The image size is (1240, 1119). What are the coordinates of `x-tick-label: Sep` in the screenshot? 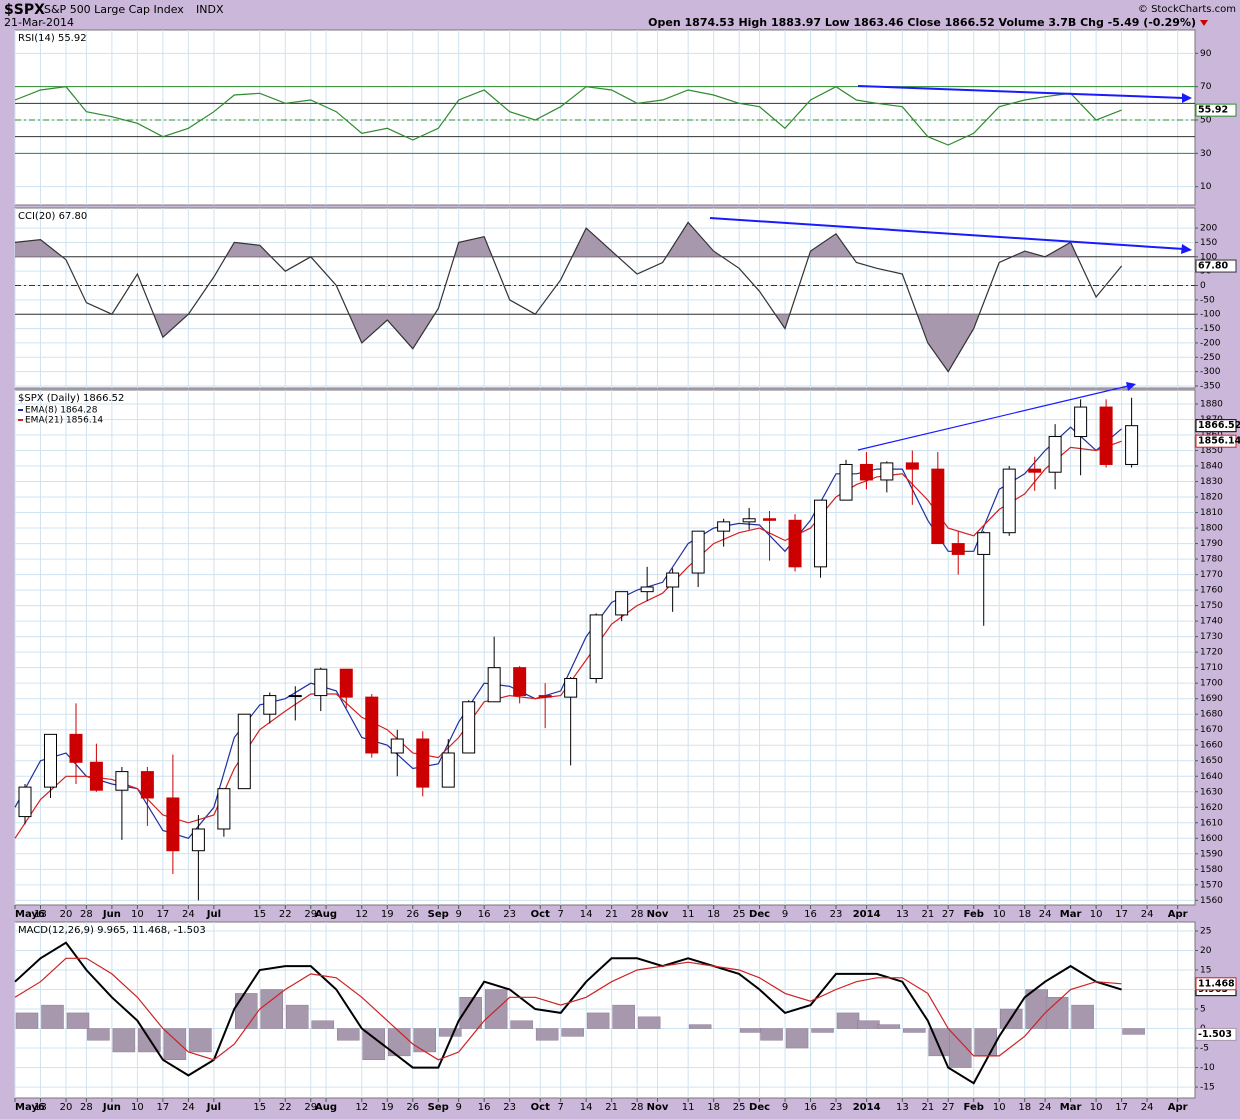 It's located at (438, 914).